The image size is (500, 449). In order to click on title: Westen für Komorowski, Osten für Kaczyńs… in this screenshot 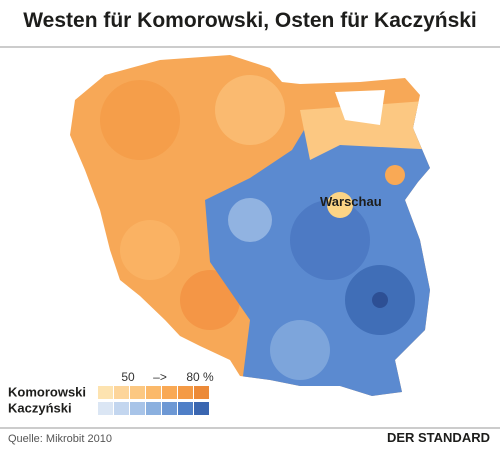, I will do `click(250, 20)`.